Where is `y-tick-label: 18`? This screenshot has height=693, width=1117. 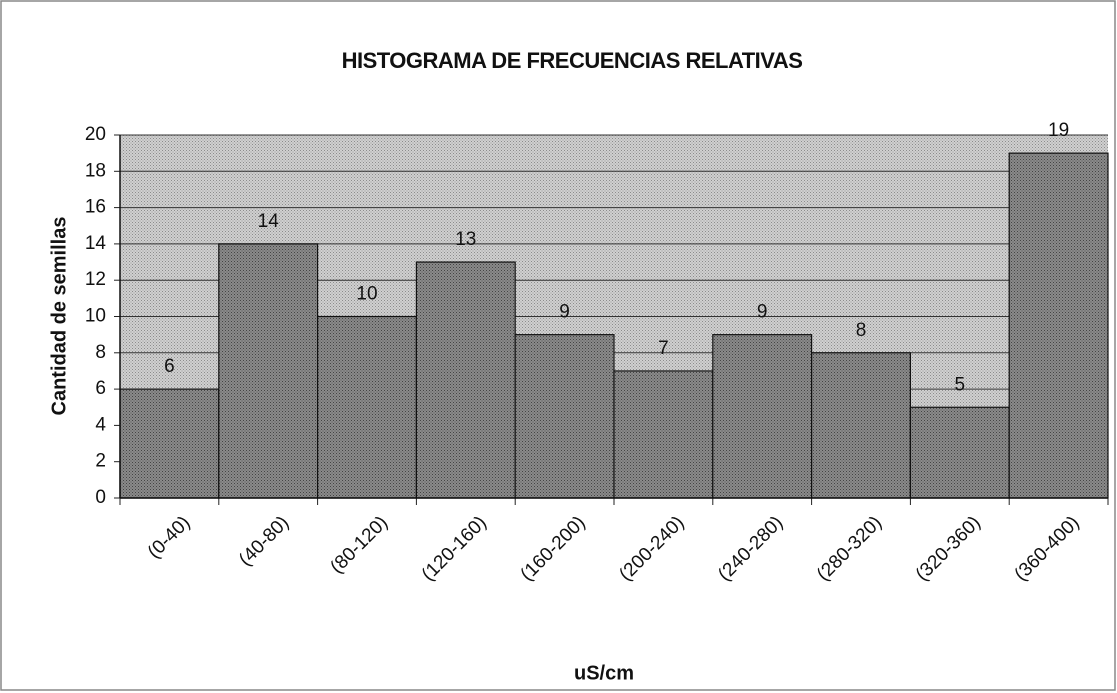
y-tick-label: 18 is located at coordinates (95, 170).